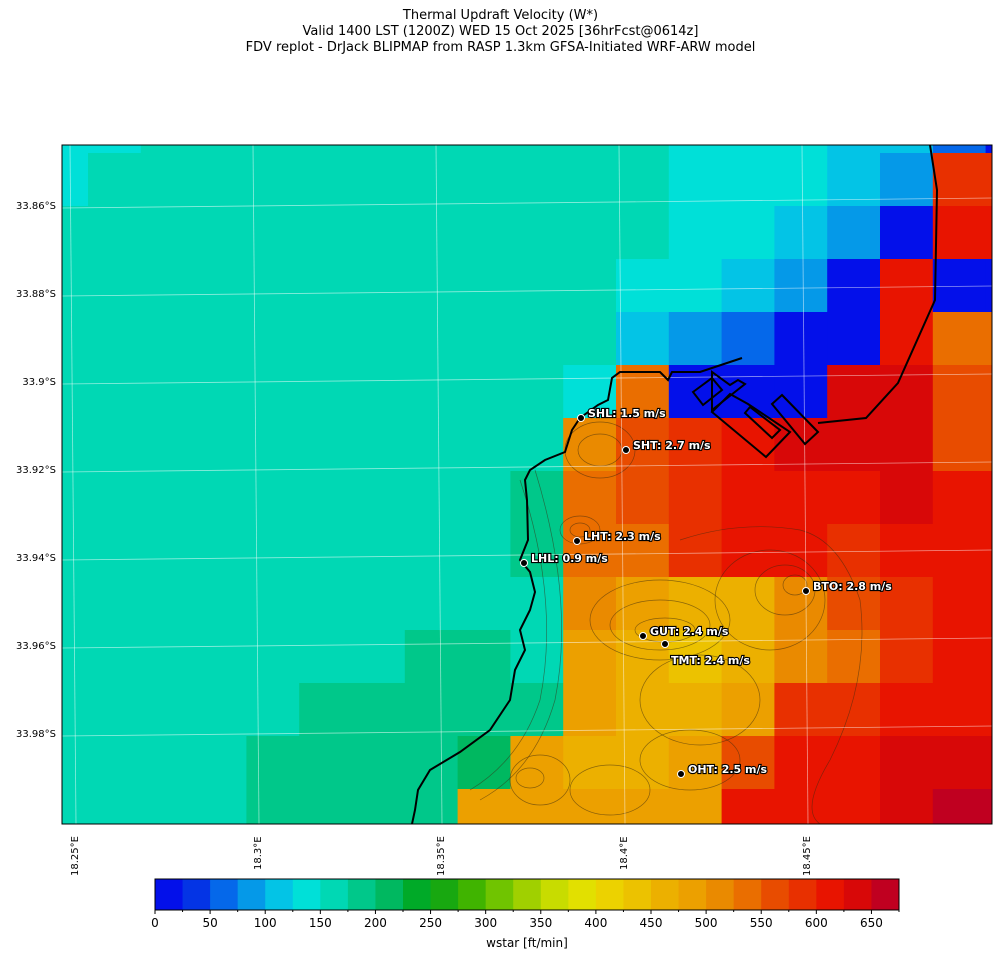  I want to click on lat-label: 33.96°S, so click(36, 646).